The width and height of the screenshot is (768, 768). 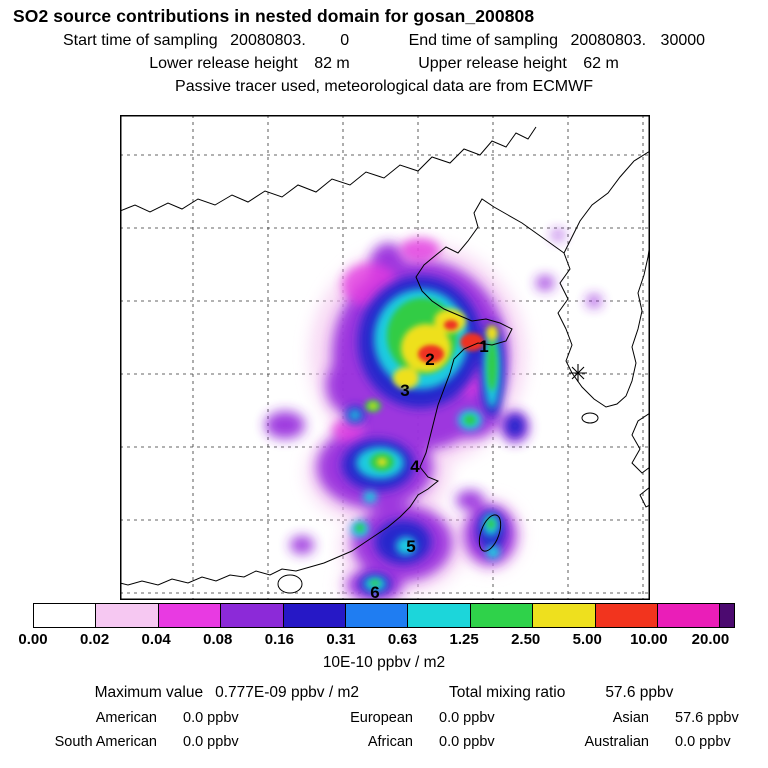 What do you see at coordinates (526, 639) in the screenshot?
I see `colorbar-tick-2.50: 2.50` at bounding box center [526, 639].